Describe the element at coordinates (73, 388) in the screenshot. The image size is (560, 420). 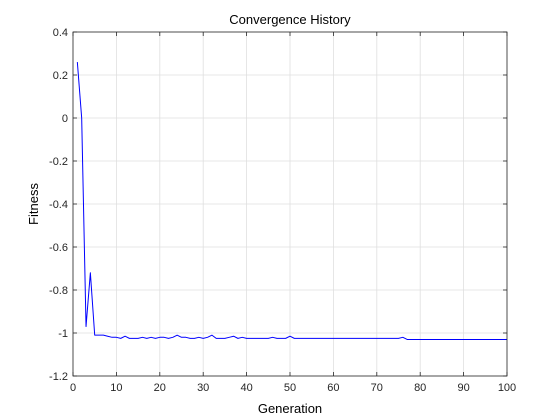
I see `x-tick-label: 0` at that location.